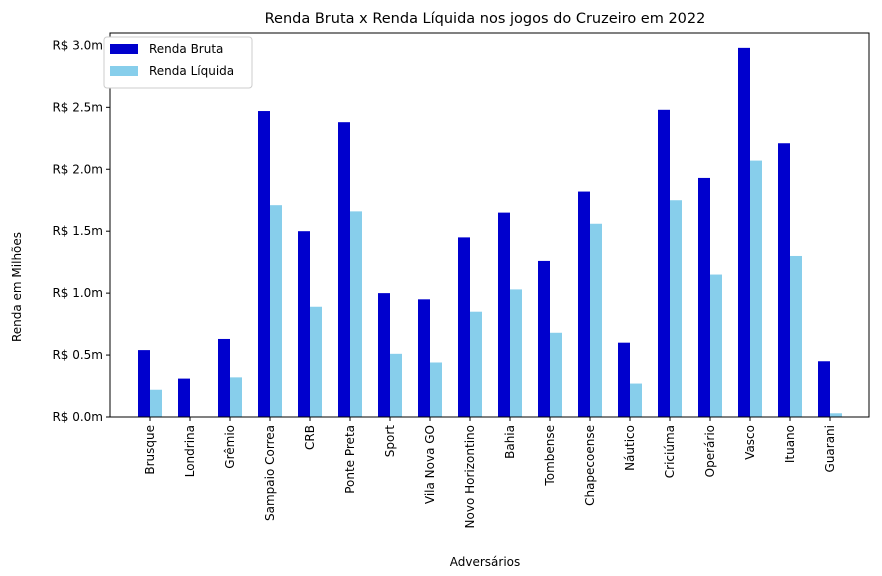 This screenshot has height=576, width=882. I want to click on y-tick-label: R$ 0.0m, so click(77, 417).